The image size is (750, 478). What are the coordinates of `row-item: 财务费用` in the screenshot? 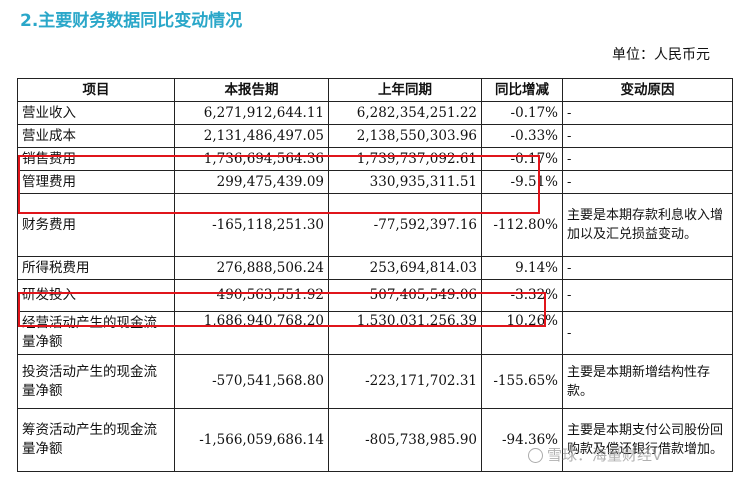 It's located at (96, 225).